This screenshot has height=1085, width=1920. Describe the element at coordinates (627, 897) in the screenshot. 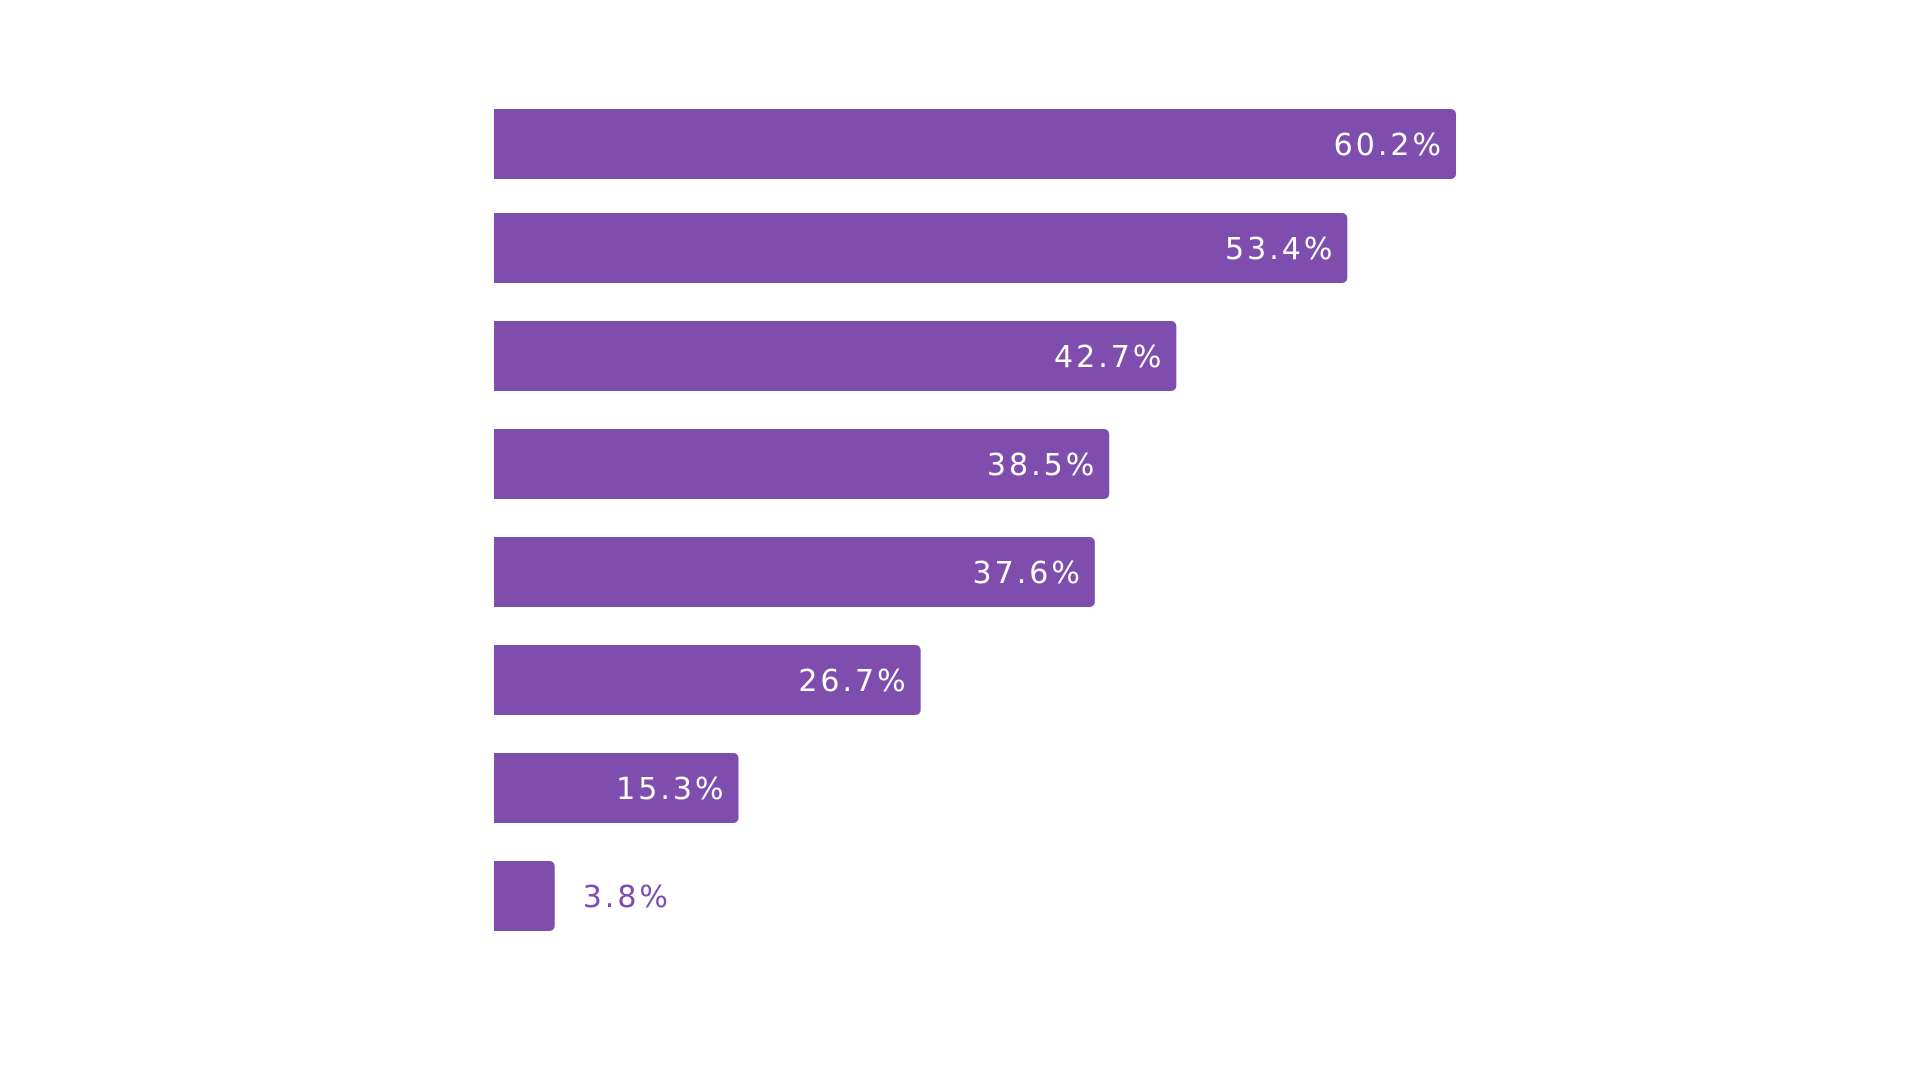

I see `data-label-8: 3.8%` at that location.